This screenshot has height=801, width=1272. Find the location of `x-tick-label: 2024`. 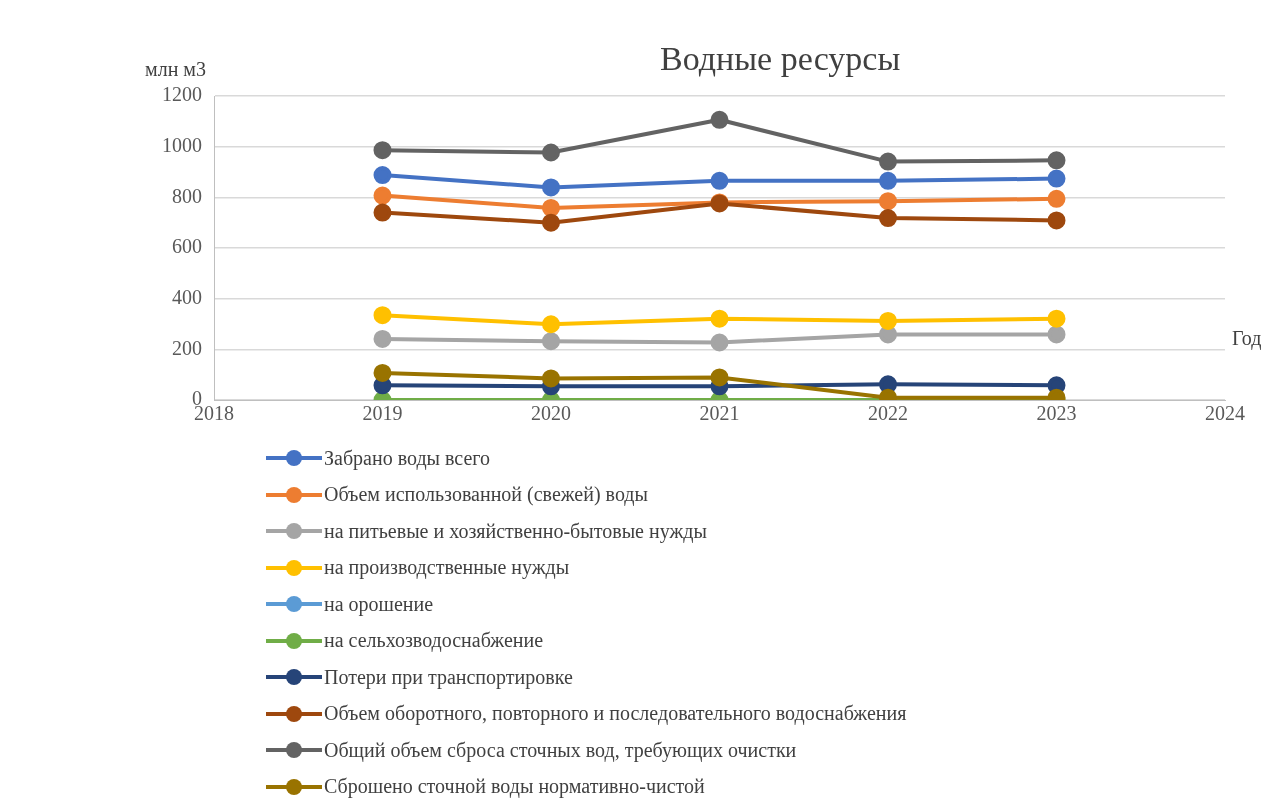

x-tick-label: 2024 is located at coordinates (1225, 413).